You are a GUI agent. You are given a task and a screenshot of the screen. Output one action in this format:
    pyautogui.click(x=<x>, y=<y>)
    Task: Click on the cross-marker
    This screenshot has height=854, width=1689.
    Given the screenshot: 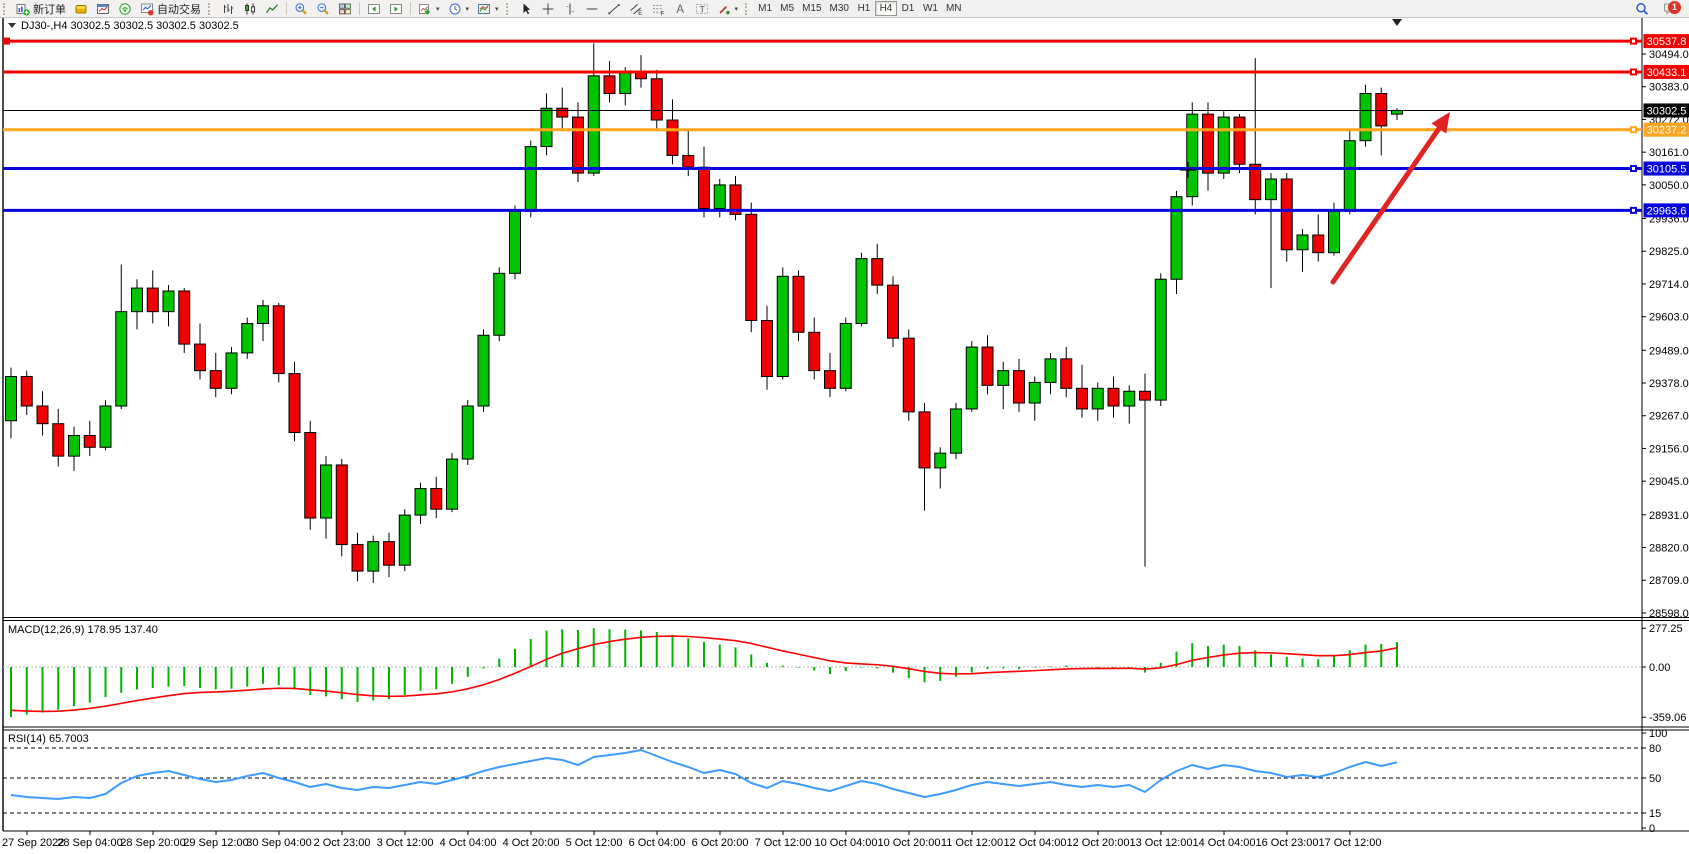 What is the action you would take?
    pyautogui.click(x=1188, y=170)
    